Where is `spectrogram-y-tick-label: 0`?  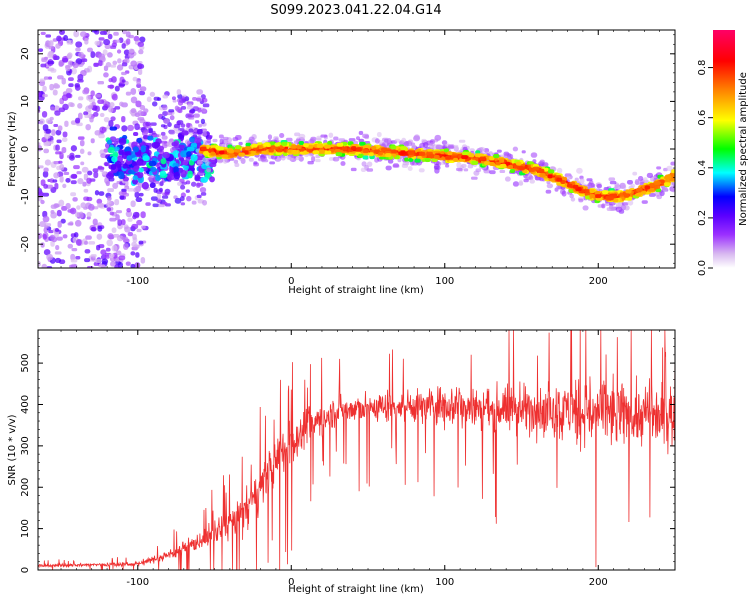 spectrogram-y-tick-label: 0 is located at coordinates (25, 149).